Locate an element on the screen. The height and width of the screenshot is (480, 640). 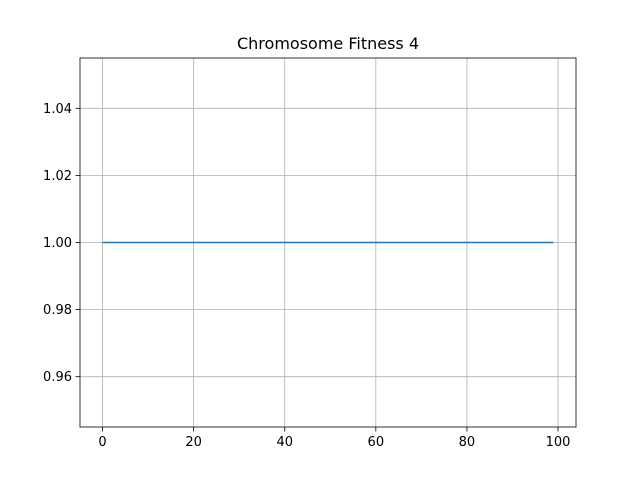
x-tick-label: 100 is located at coordinates (558, 442).